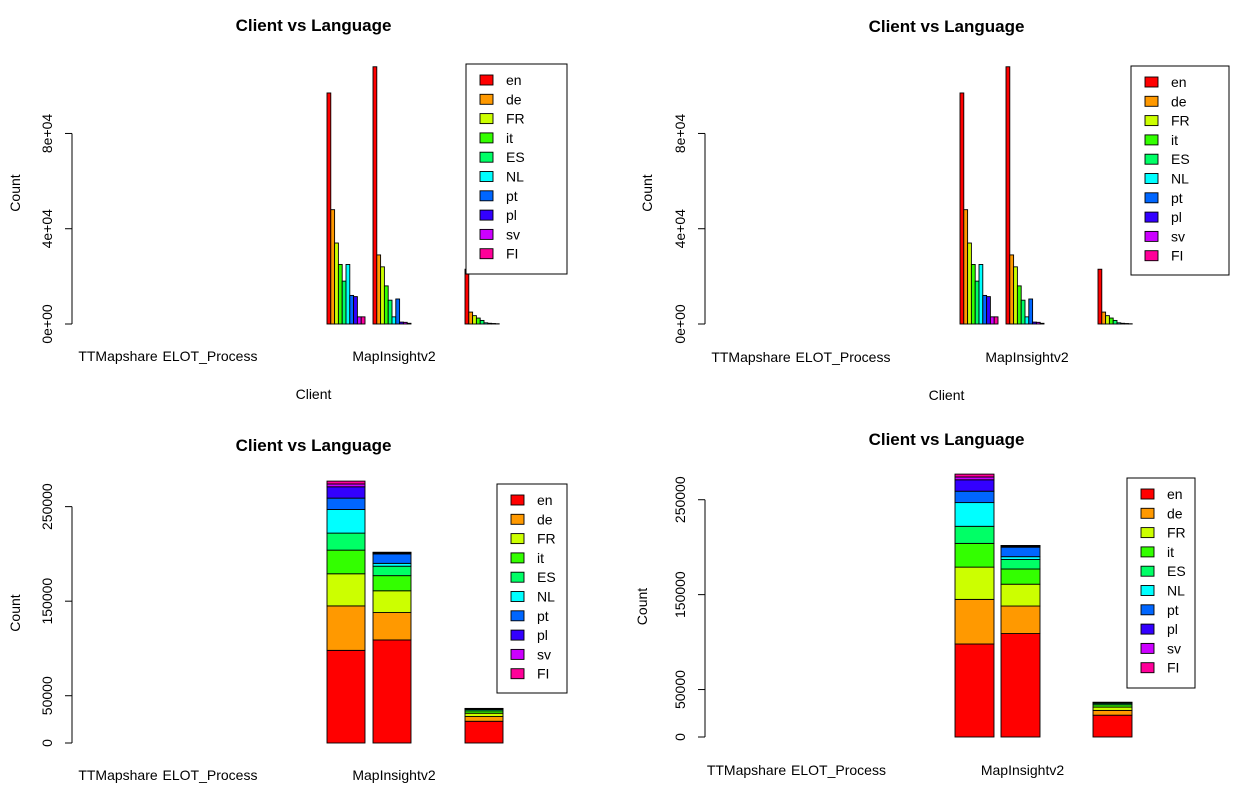 This screenshot has width=1254, height=794. Describe the element at coordinates (1175, 513) in the screenshot. I see `legend-label: de` at that location.